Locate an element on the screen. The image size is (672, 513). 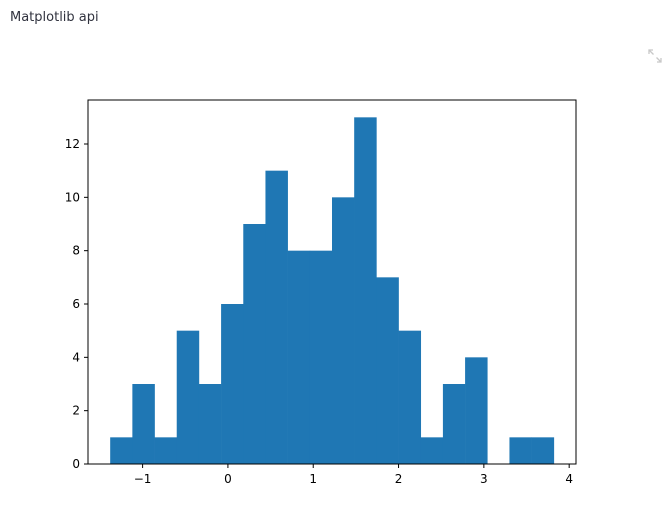
y-tick-label: 2 is located at coordinates (76, 411).